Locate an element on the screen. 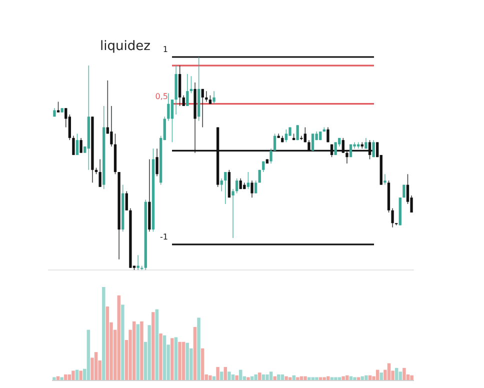  annotation: -1 is located at coordinates (164, 237).